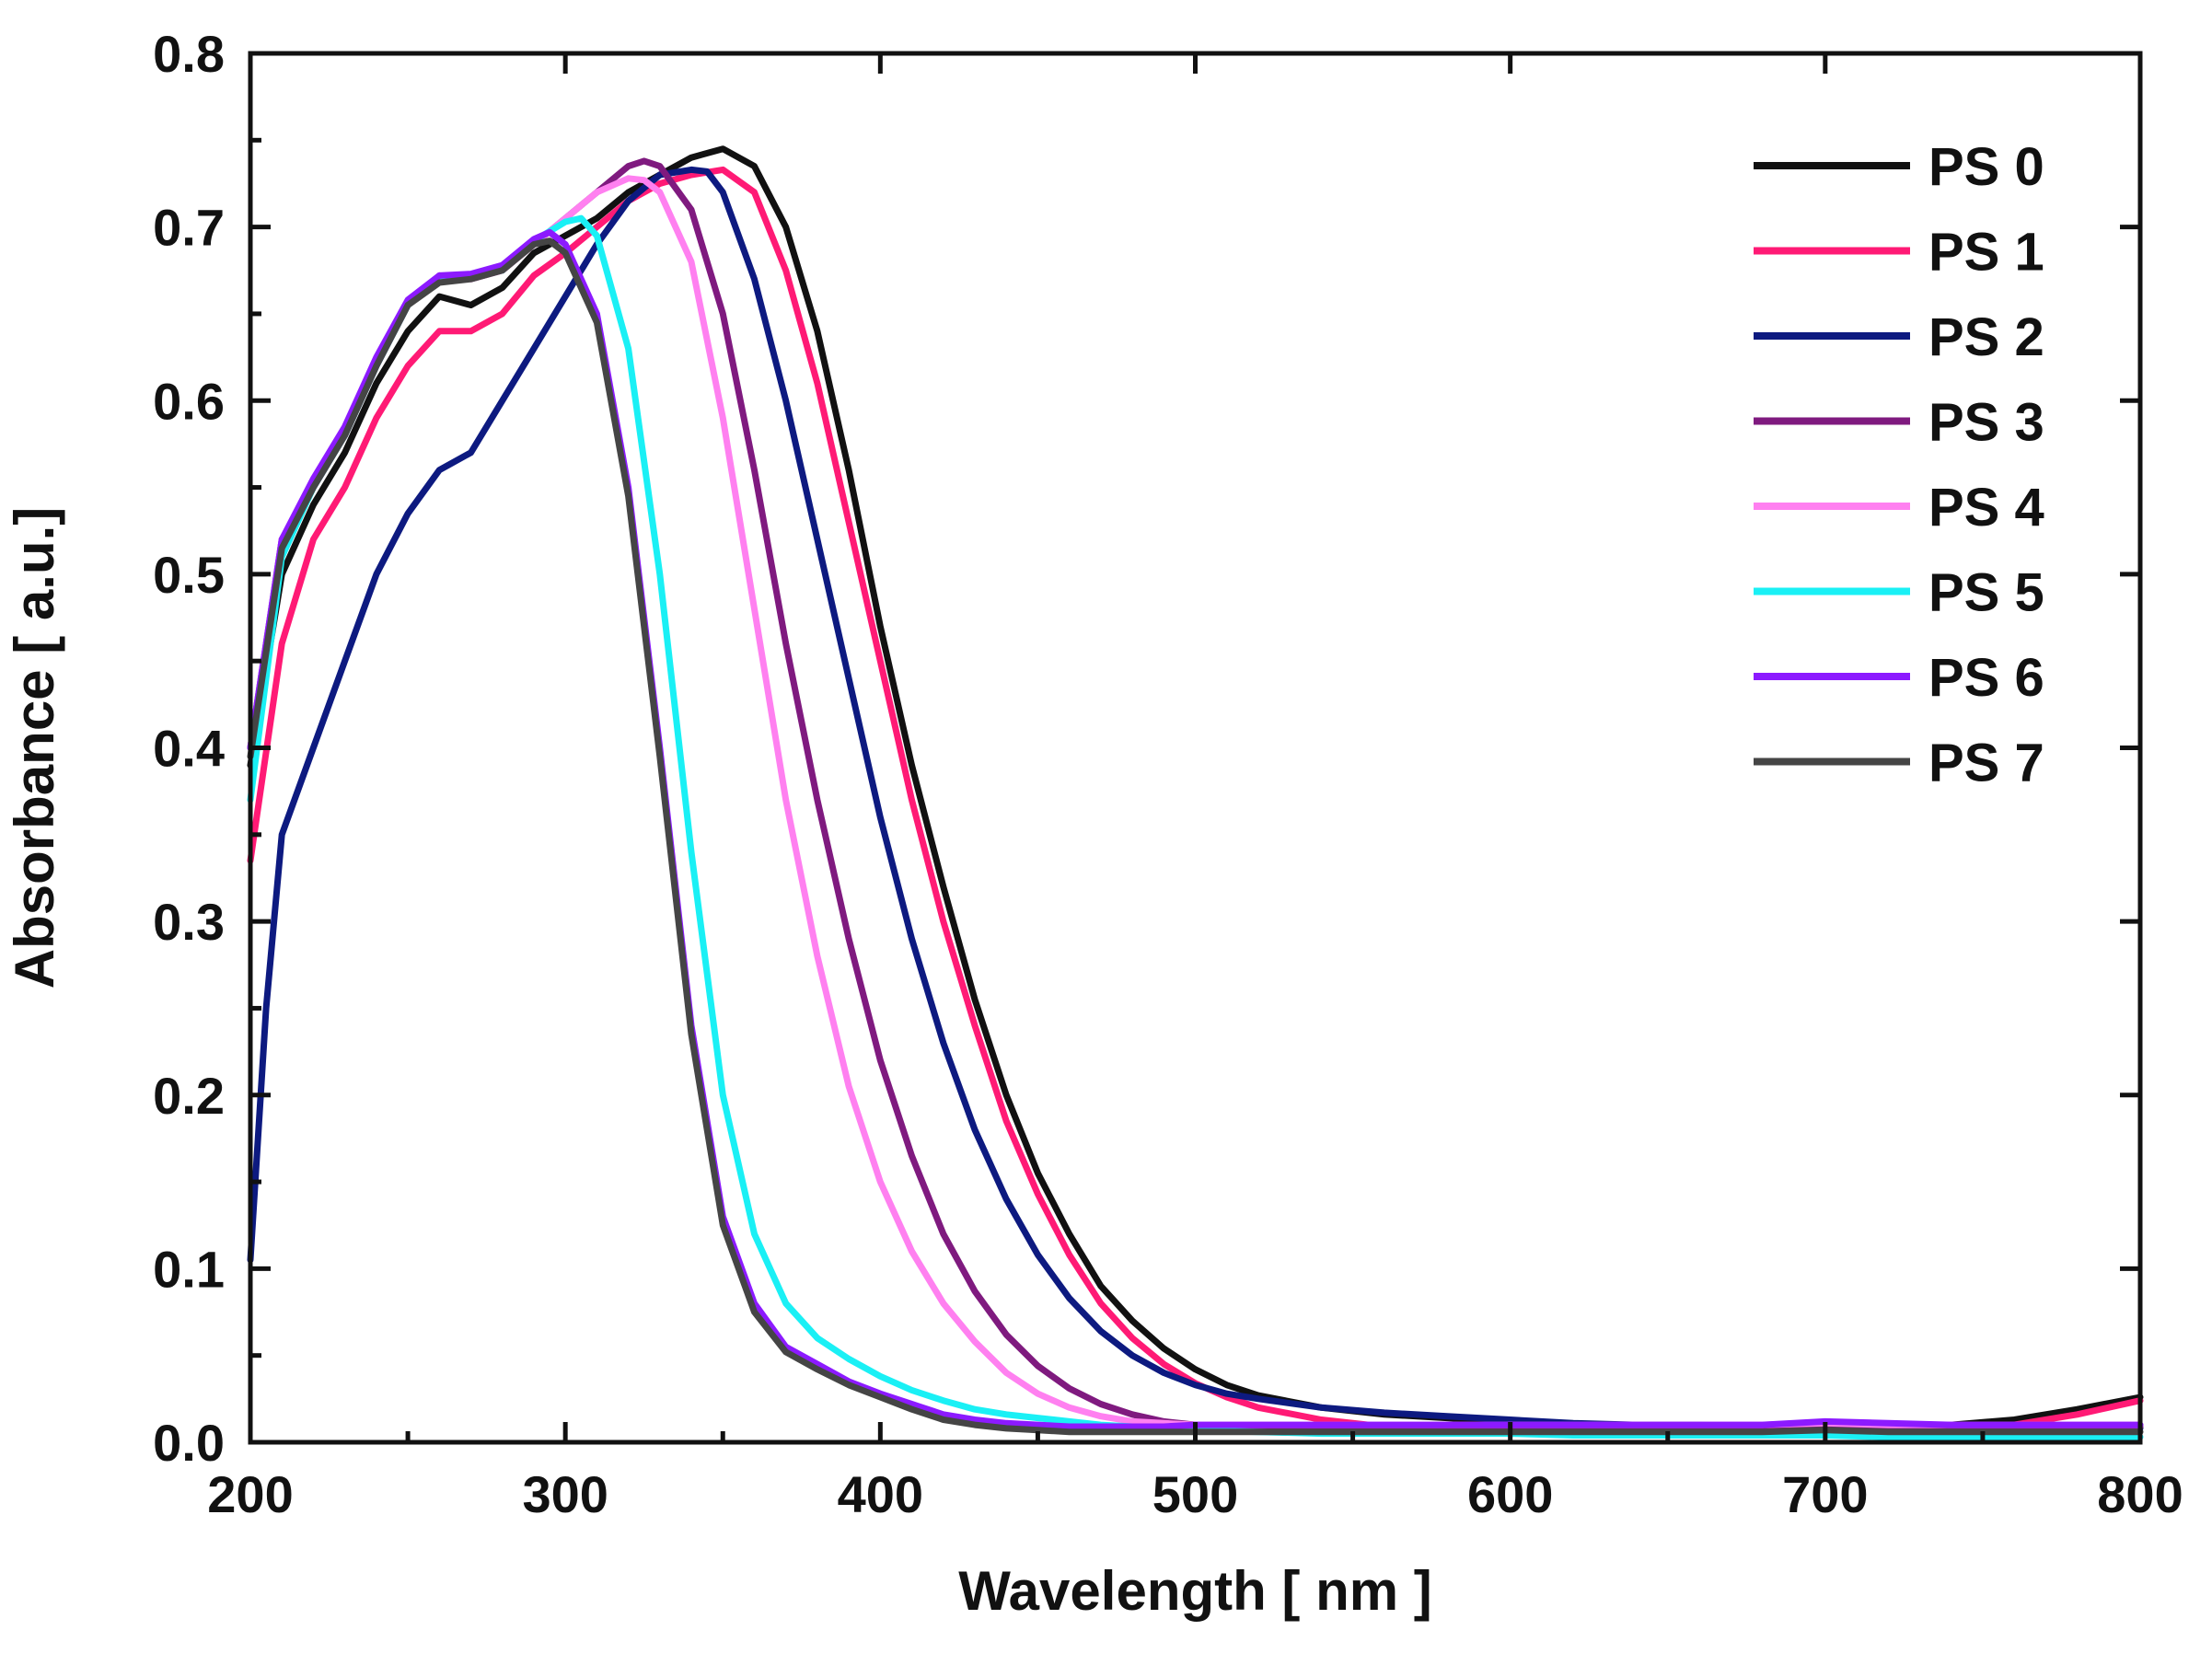 The width and height of the screenshot is (2212, 1665). What do you see at coordinates (189, 401) in the screenshot?
I see `y-tick-label: 0.6` at bounding box center [189, 401].